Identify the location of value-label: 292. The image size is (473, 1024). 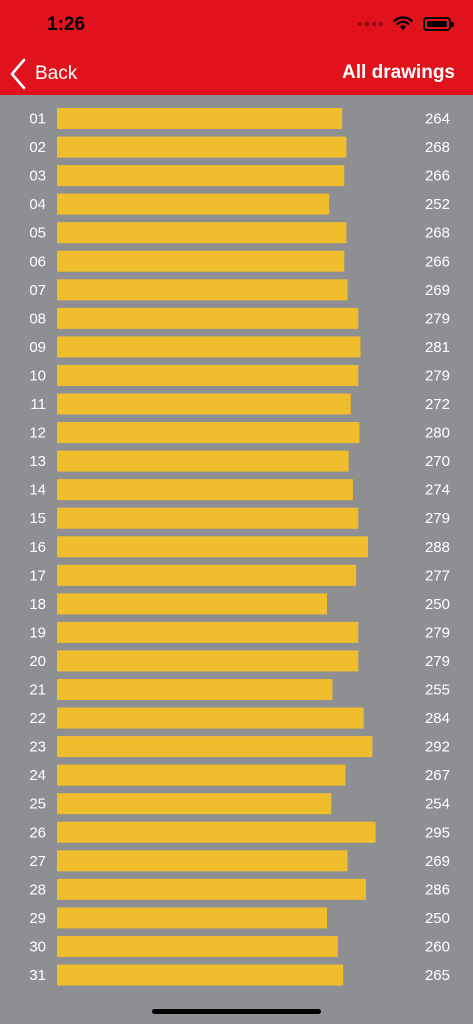
(437, 747).